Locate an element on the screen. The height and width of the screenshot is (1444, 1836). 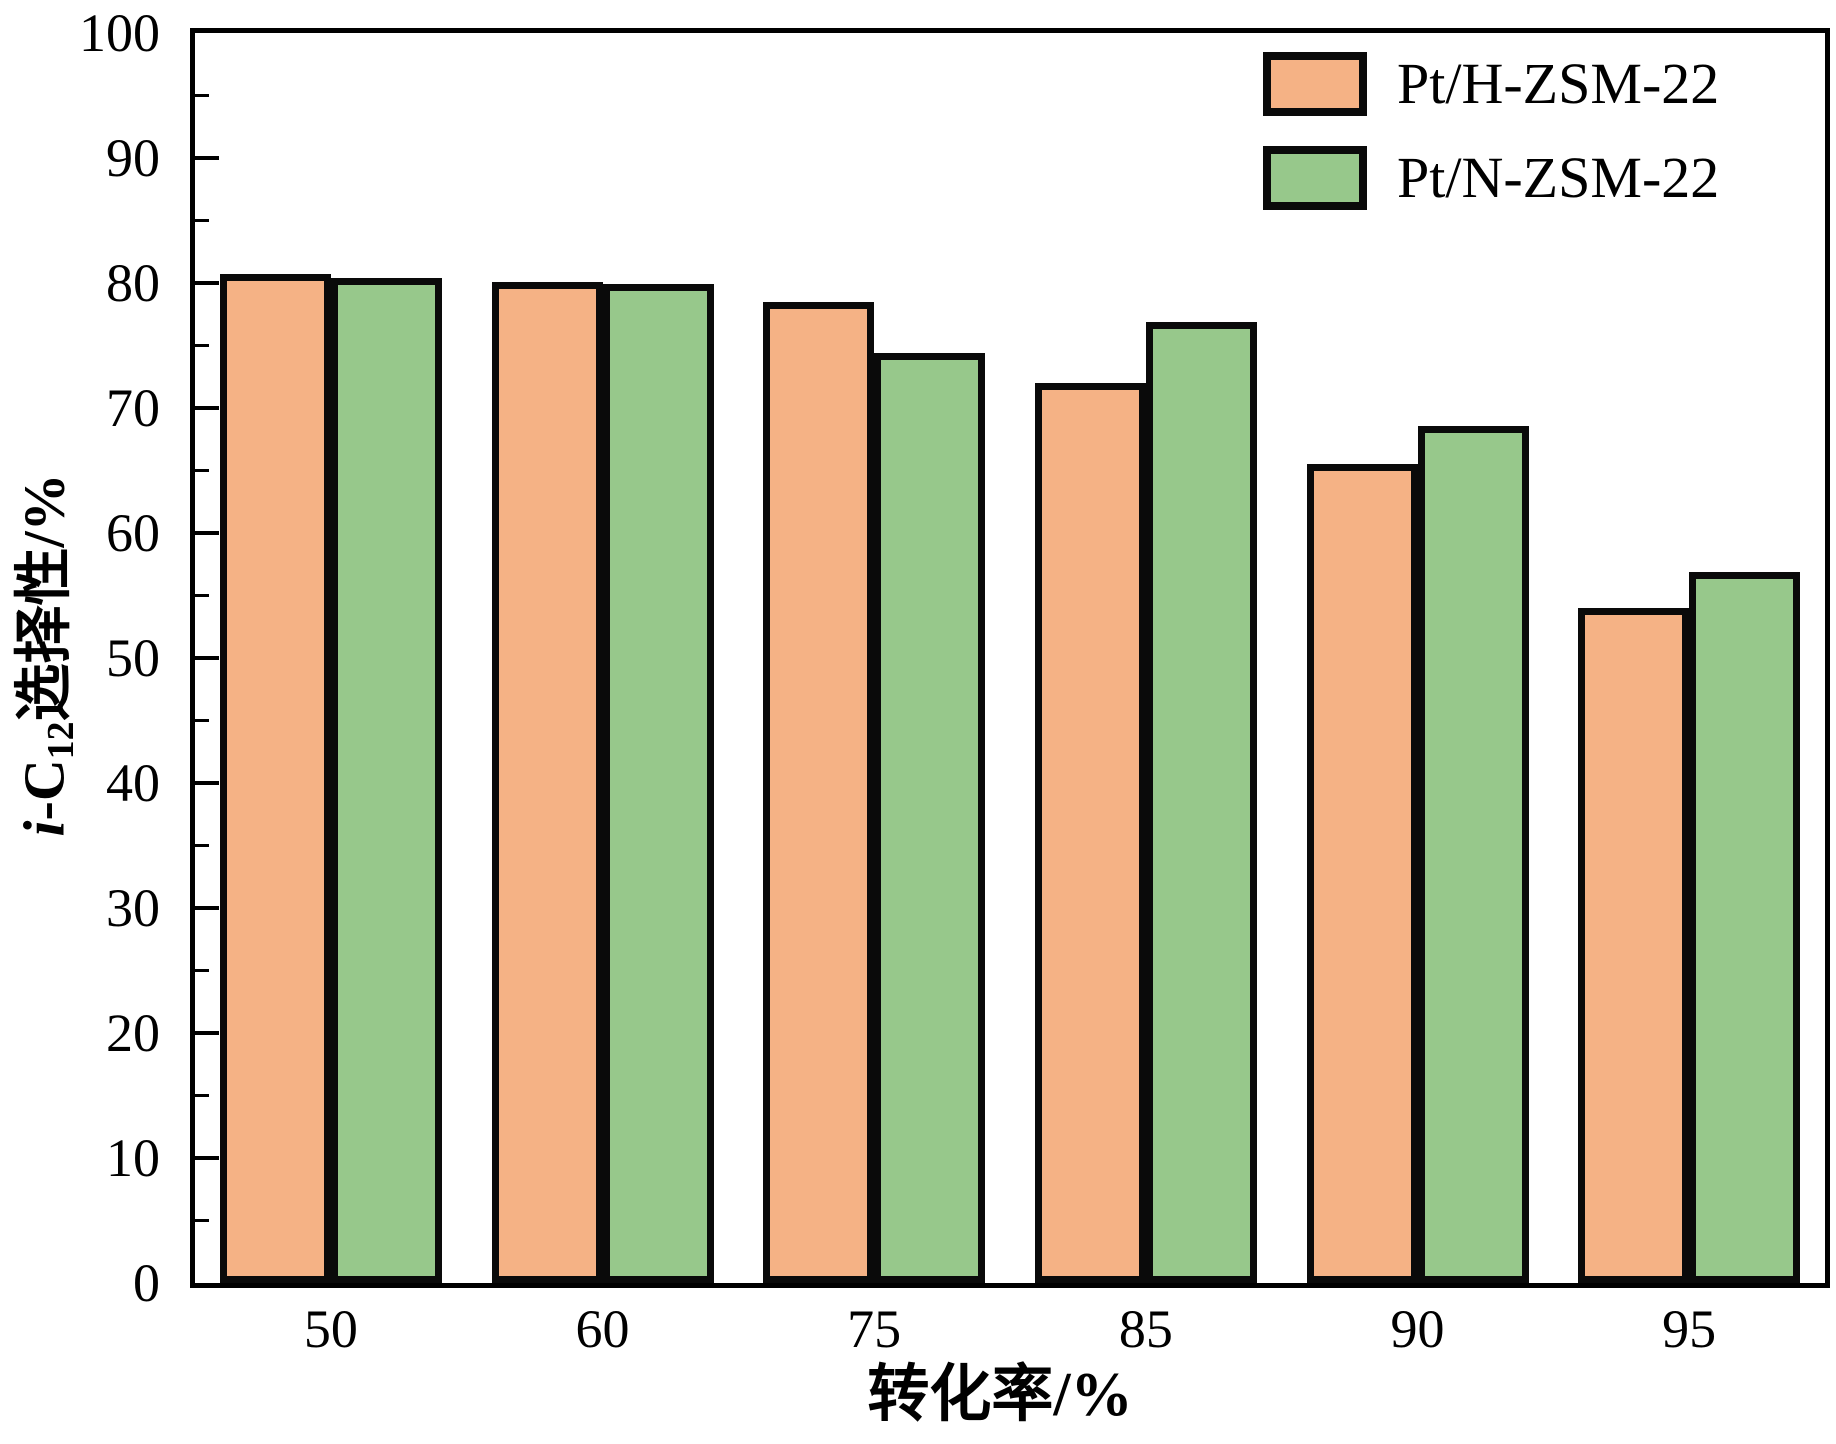
y-tick-label: 0 is located at coordinates (146, 1283).